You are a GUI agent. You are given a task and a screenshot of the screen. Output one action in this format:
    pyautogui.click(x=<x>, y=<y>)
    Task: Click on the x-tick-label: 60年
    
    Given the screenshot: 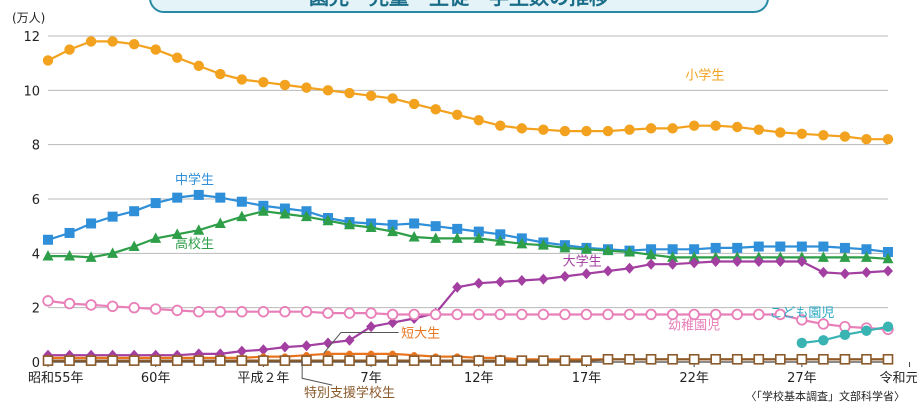 What is the action you would take?
    pyautogui.click(x=156, y=378)
    